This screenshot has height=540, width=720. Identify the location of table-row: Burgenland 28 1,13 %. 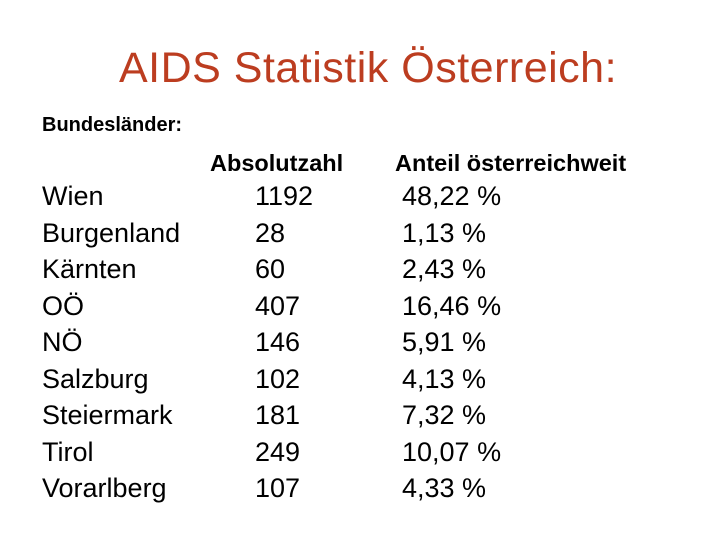
(271, 233).